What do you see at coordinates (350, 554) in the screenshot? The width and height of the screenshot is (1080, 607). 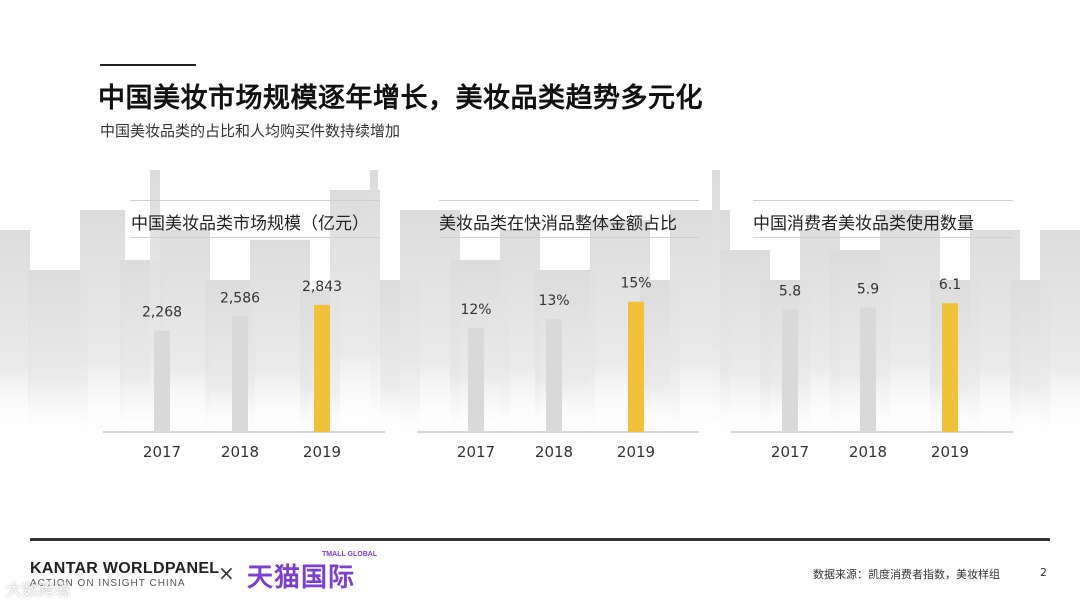 I see `tmall-global-label: TMALL GLOBAL` at bounding box center [350, 554].